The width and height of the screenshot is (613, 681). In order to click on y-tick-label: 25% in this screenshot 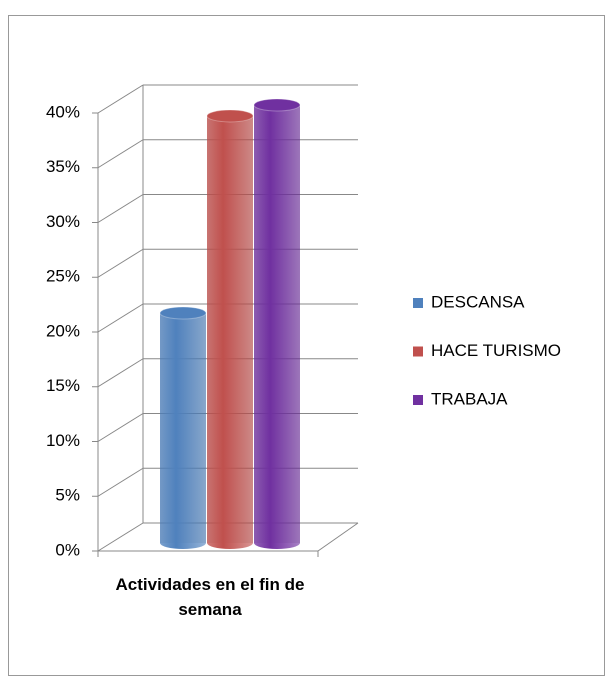, I will do `click(63, 276)`.